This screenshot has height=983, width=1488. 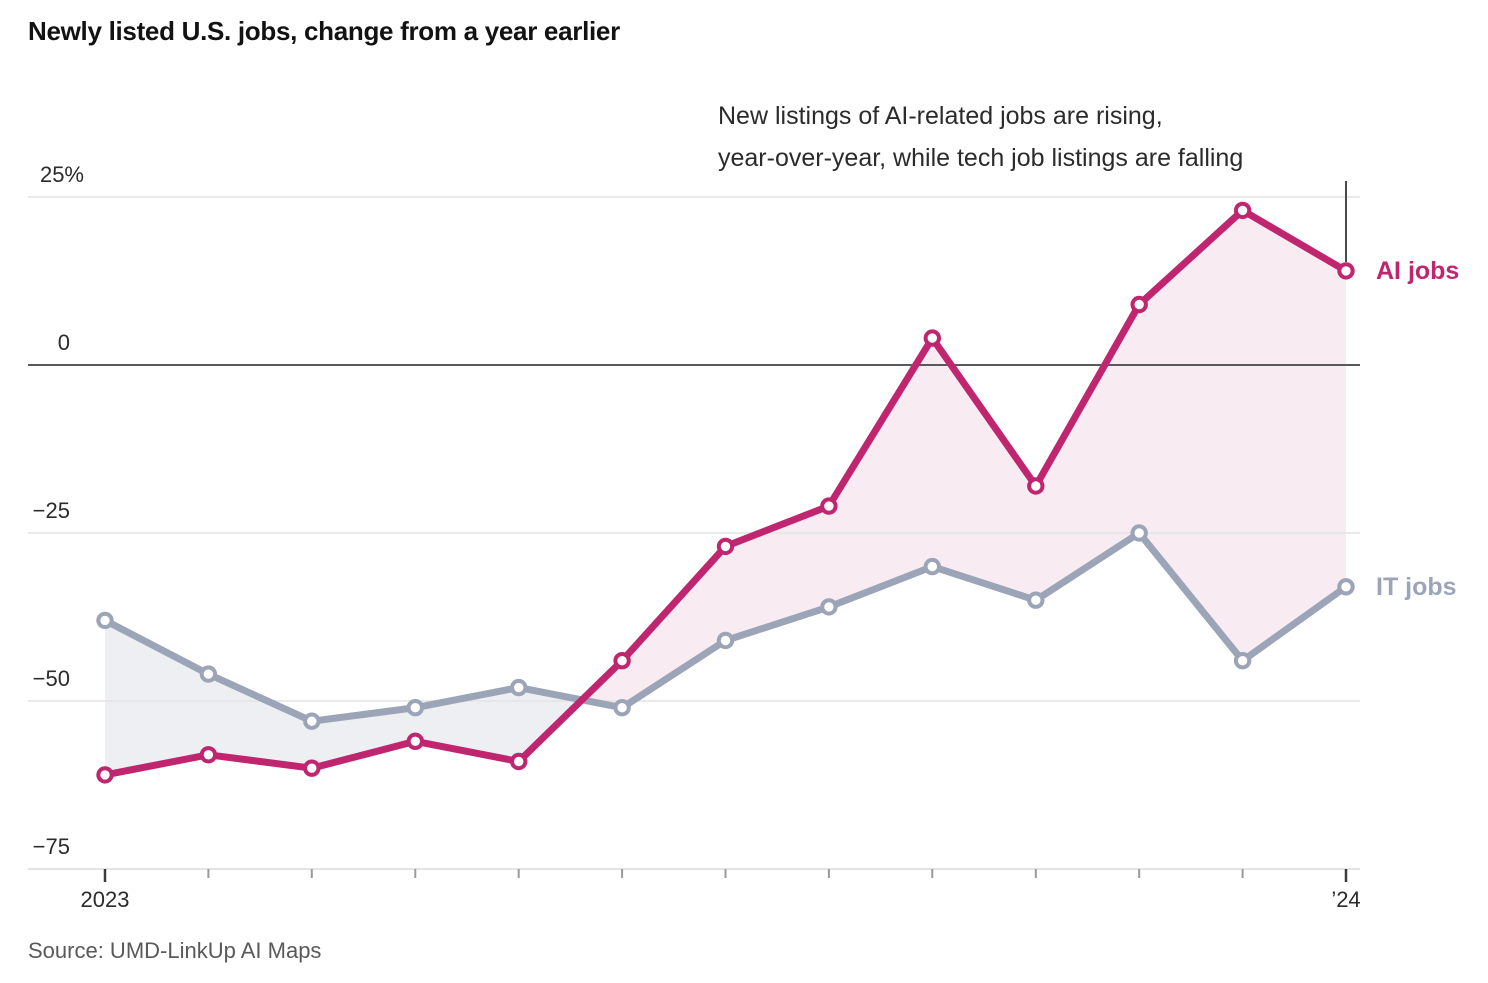 What do you see at coordinates (1416, 586) in the screenshot?
I see `series-label-it-jobs: IT jobs` at bounding box center [1416, 586].